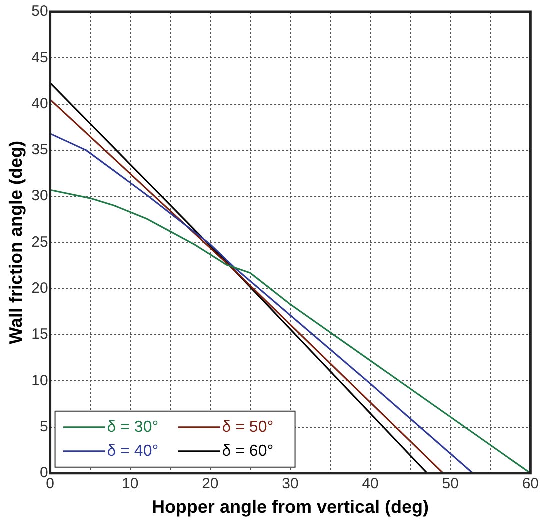  I want to click on legend-label: δ = 50°, so click(248, 427).